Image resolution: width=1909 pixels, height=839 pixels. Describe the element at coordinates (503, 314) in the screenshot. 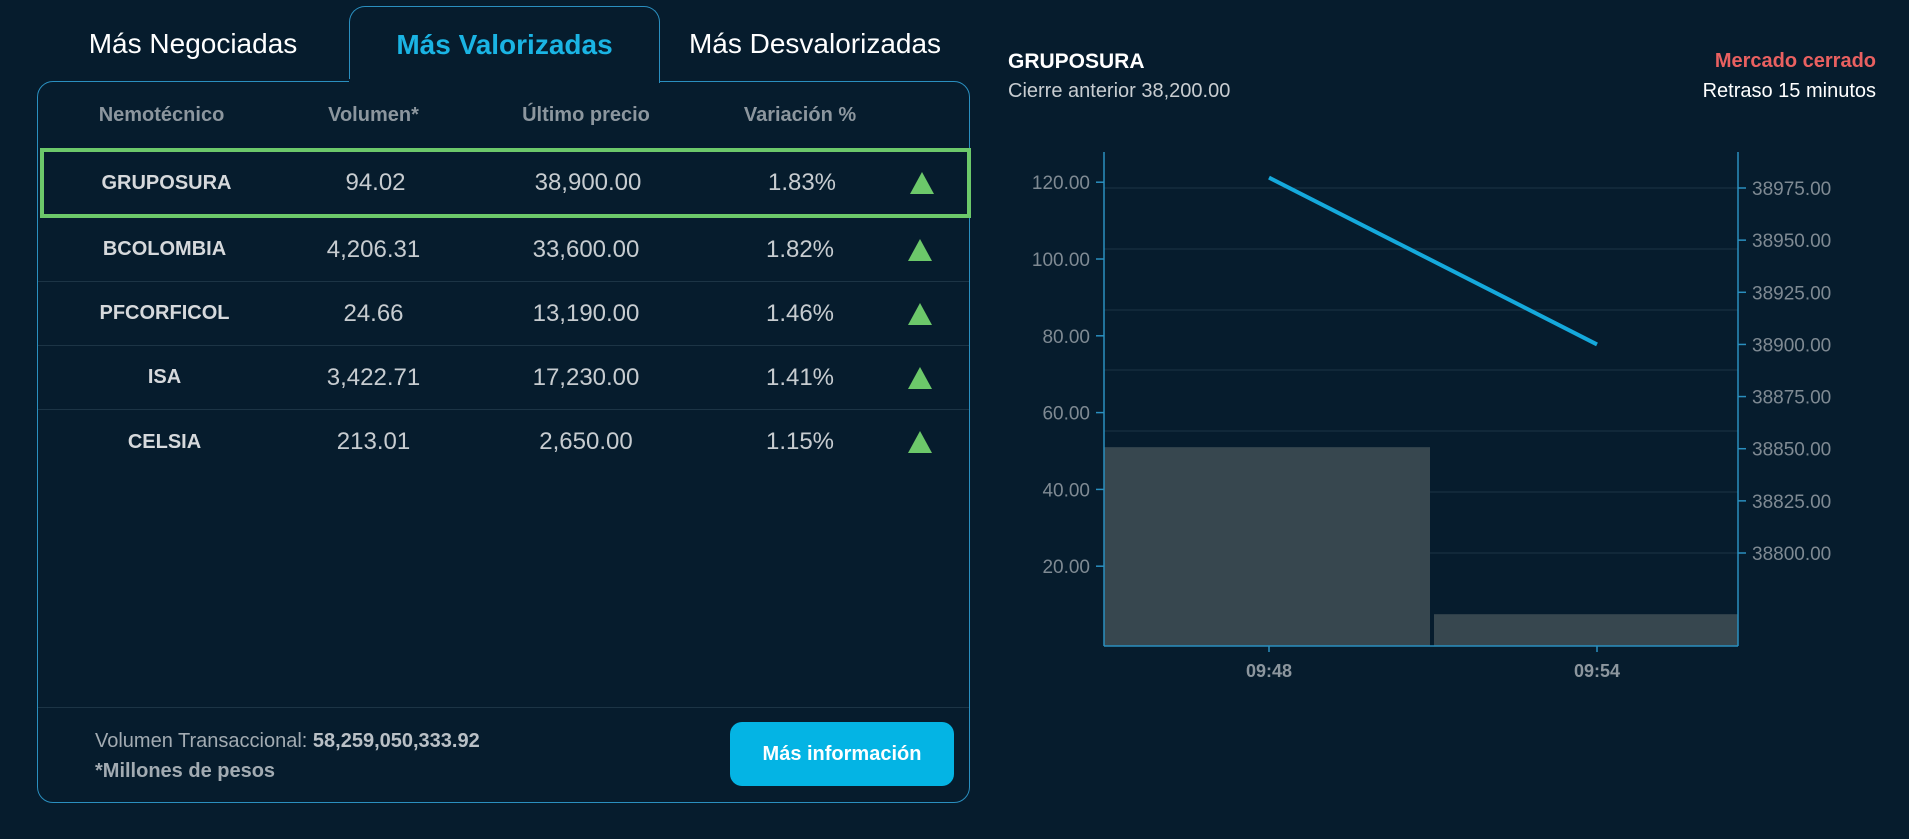

I see `table-row: PFCORFICOL 24.66 13,190.00 1.46%` at that location.